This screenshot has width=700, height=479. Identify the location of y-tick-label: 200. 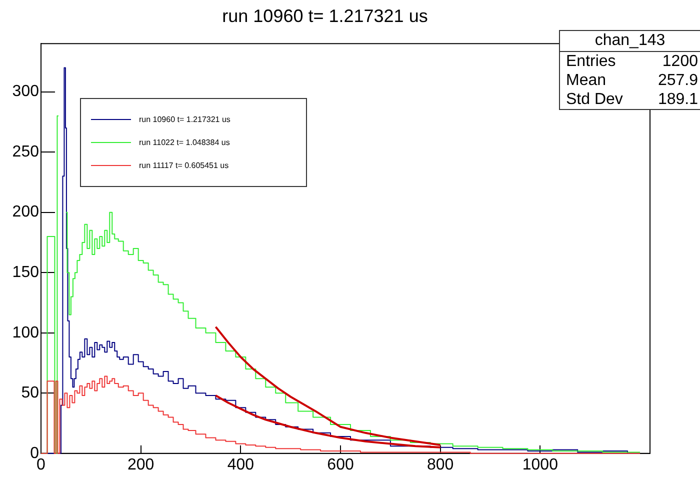
(26, 212).